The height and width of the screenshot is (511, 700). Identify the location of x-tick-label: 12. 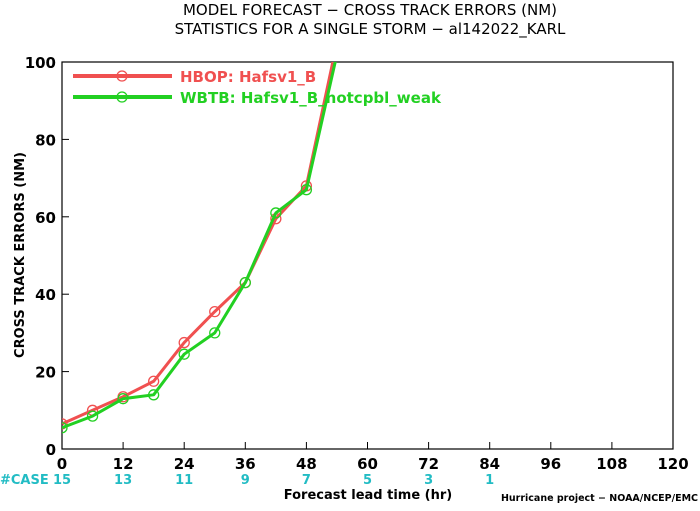
(123, 464).